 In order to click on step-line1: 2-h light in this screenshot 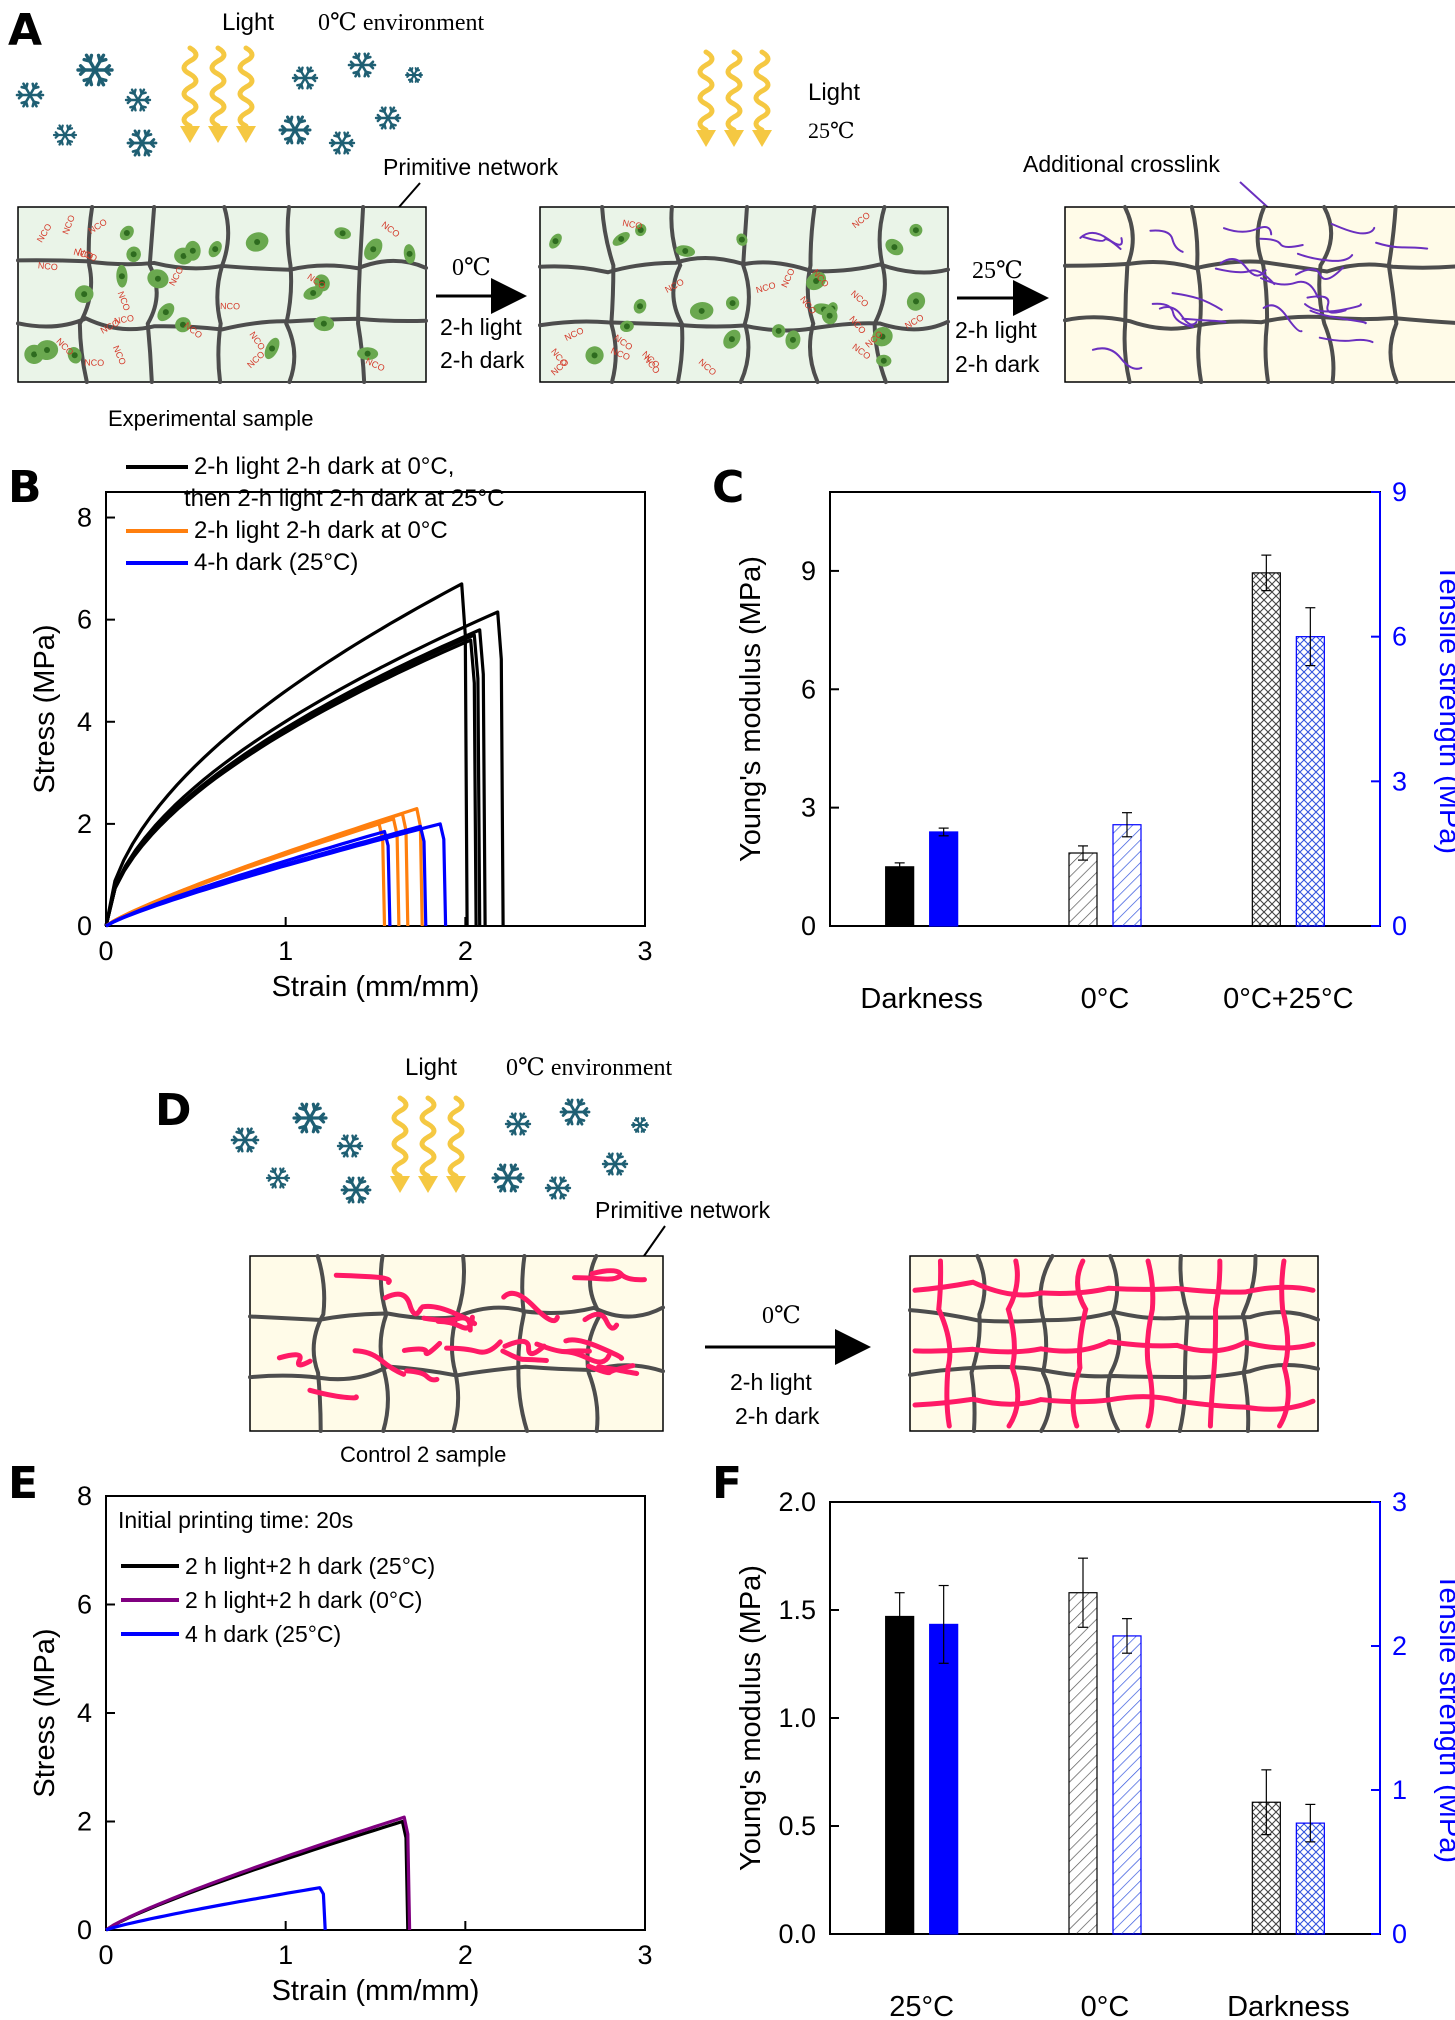, I will do `click(771, 1382)`.